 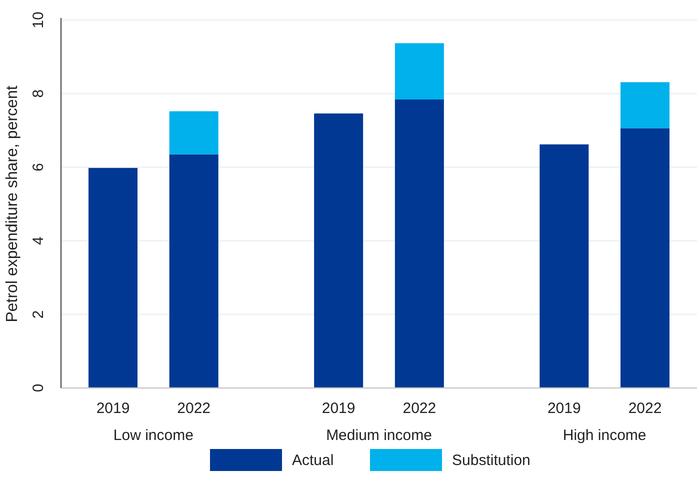 I want to click on text: High income, so click(x=604, y=435).